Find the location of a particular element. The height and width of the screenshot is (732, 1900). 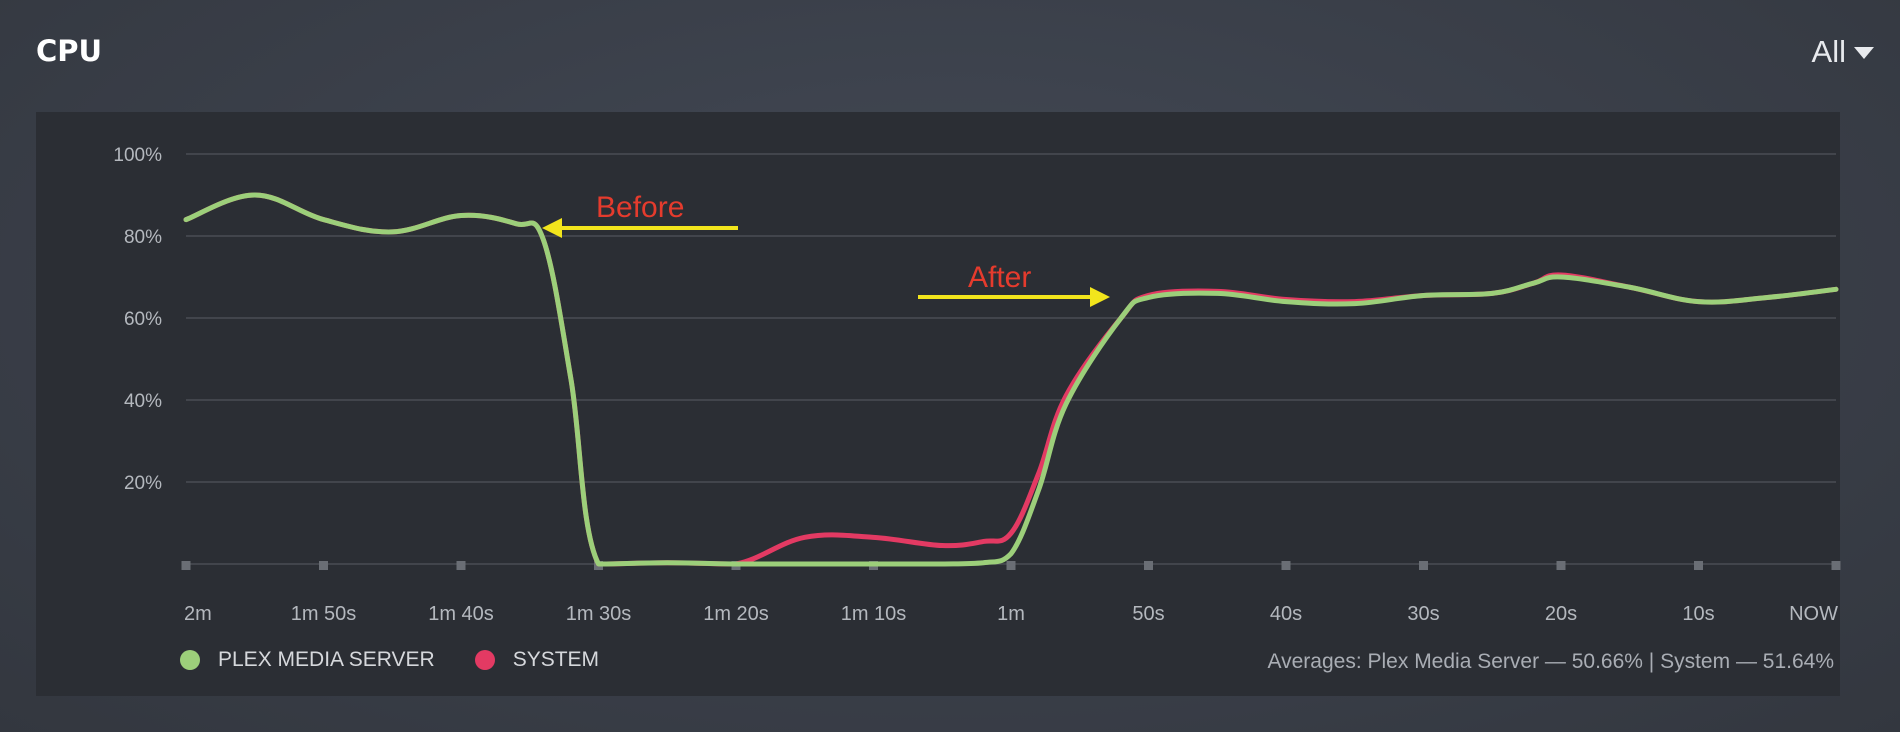

x-tick-label: 2m is located at coordinates (198, 614).